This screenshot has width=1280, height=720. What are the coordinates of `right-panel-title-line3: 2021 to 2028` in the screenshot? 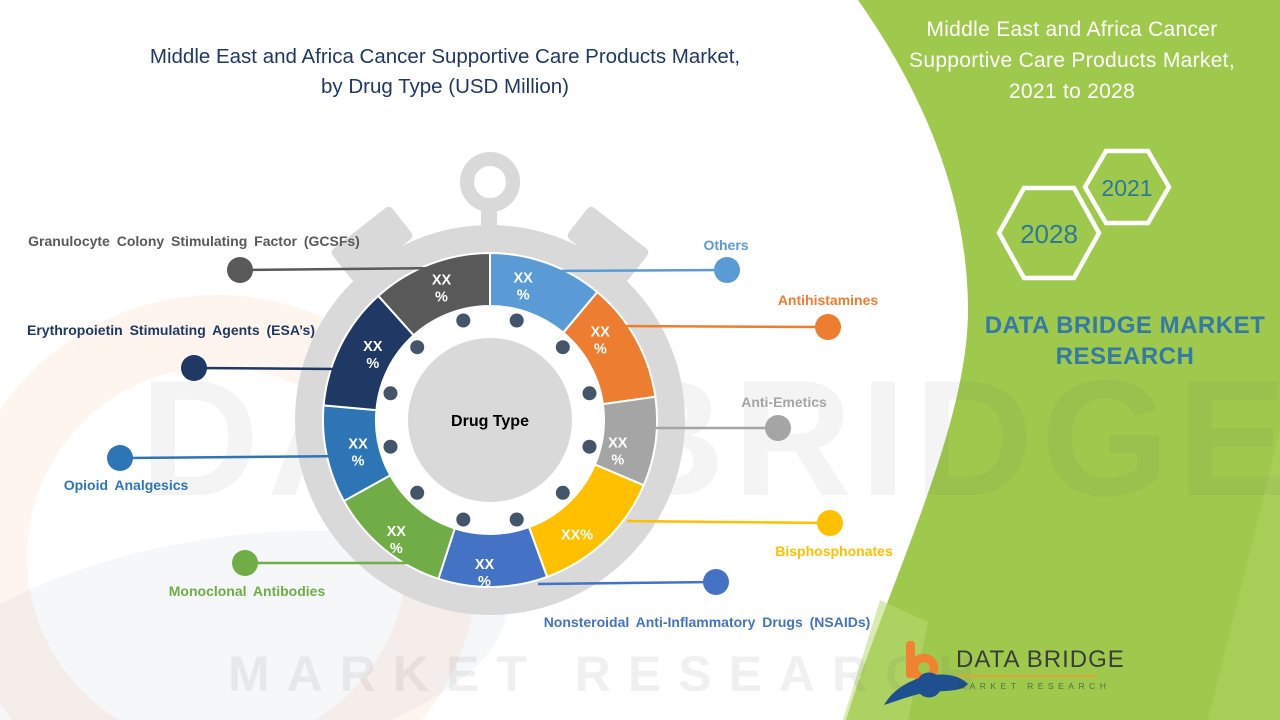 It's located at (1072, 91).